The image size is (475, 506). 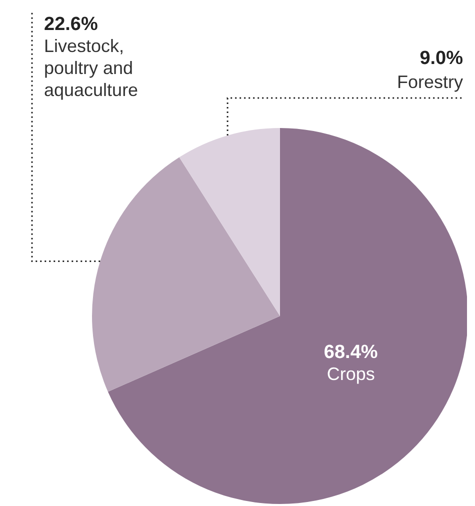 I want to click on data-label: 22.6%, so click(x=71, y=24).